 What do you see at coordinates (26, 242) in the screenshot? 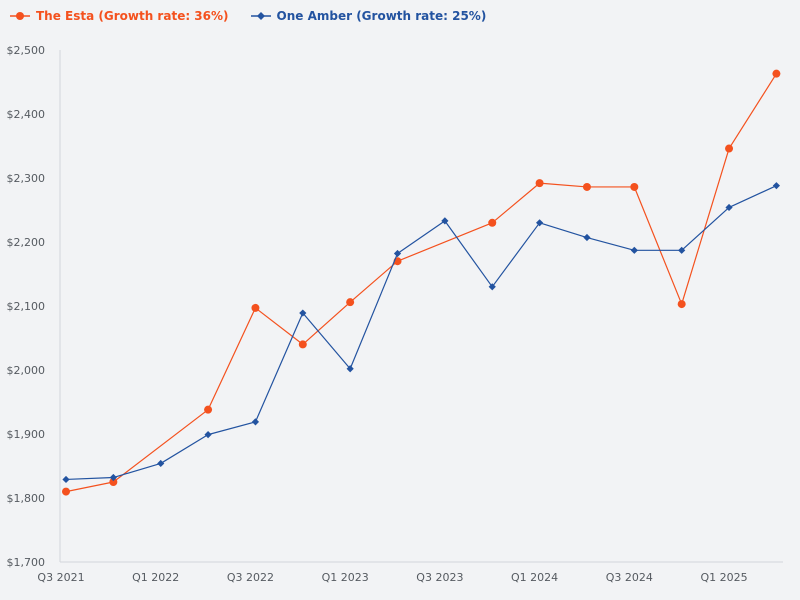
I see `y-tick-label: $2,200` at bounding box center [26, 242].